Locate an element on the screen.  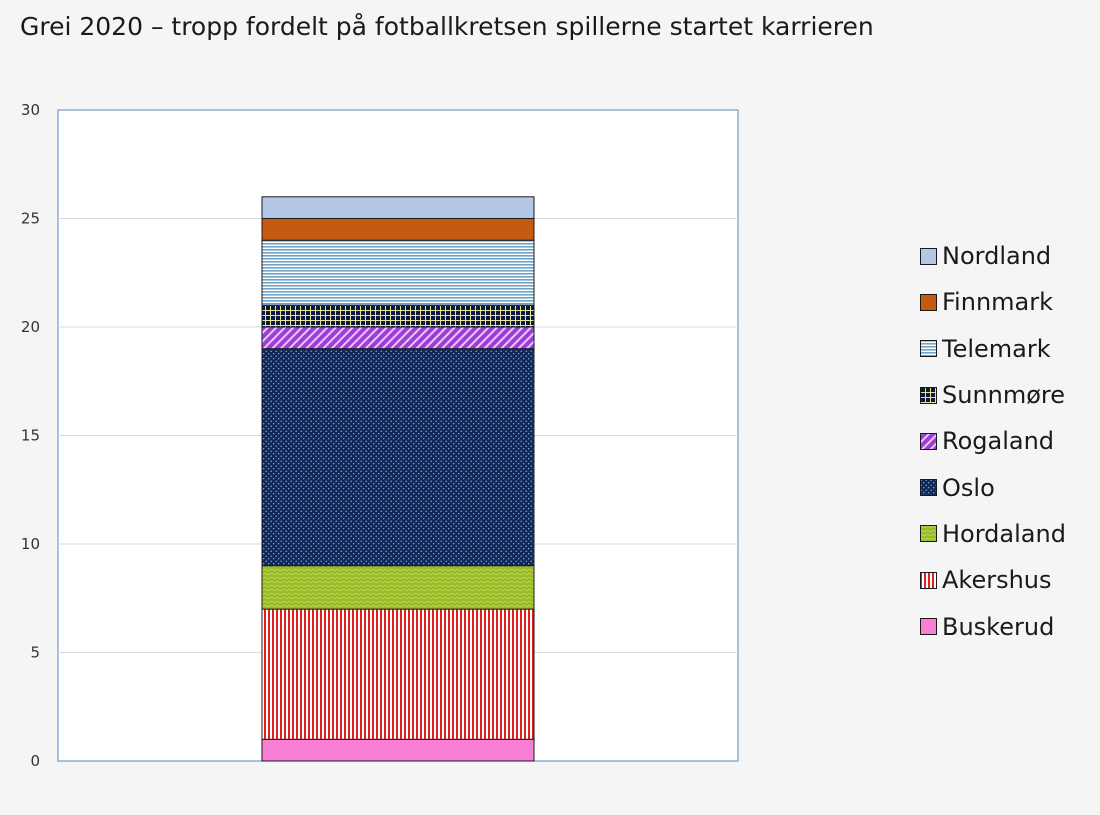
legend-item-finnmark: Finnmark is located at coordinates (993, 302).